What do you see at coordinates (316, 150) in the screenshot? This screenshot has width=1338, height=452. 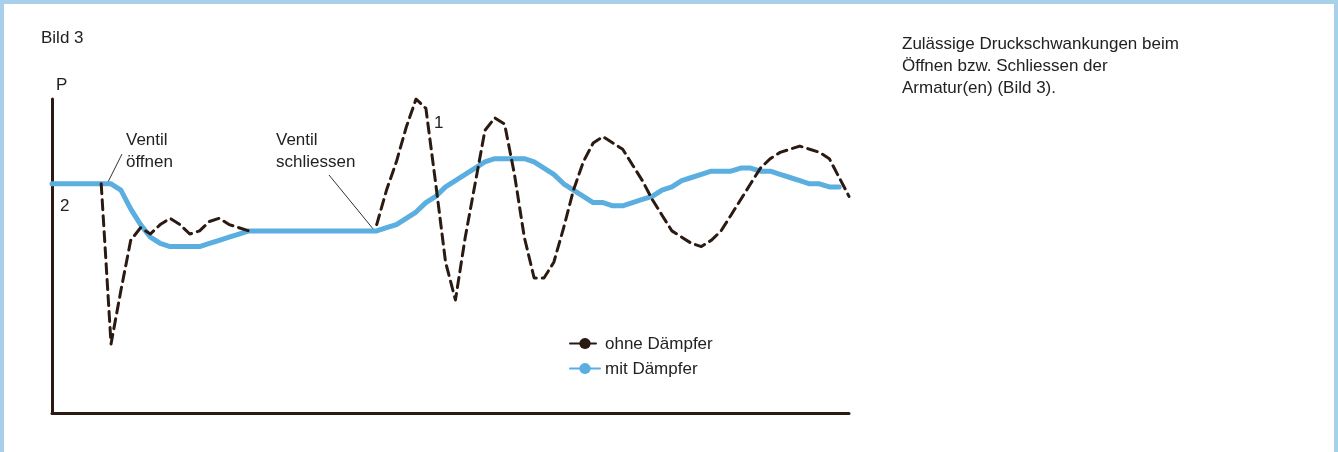 I see `annotation: Ventil schliessen` at bounding box center [316, 150].